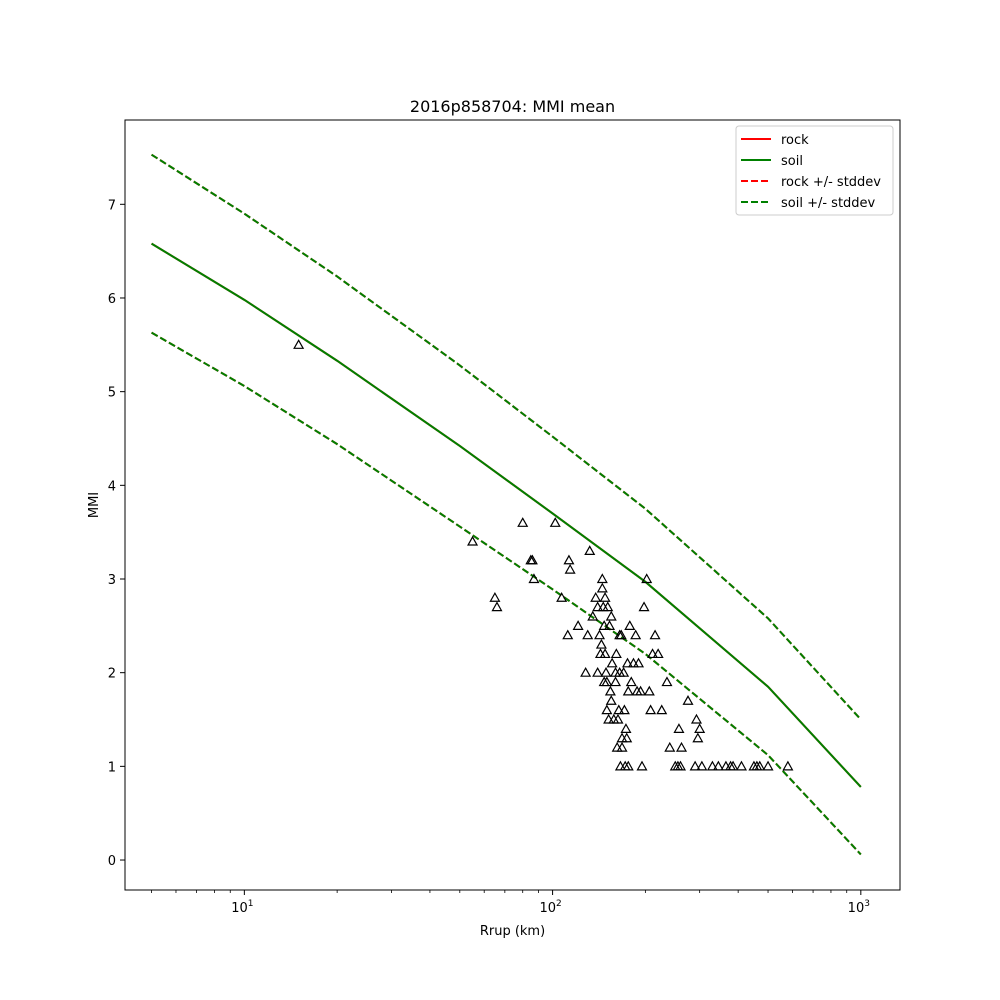 Image resolution: width=1000 pixels, height=1000 pixels. Describe the element at coordinates (112, 486) in the screenshot. I see `y-tick-label: 4` at that location.